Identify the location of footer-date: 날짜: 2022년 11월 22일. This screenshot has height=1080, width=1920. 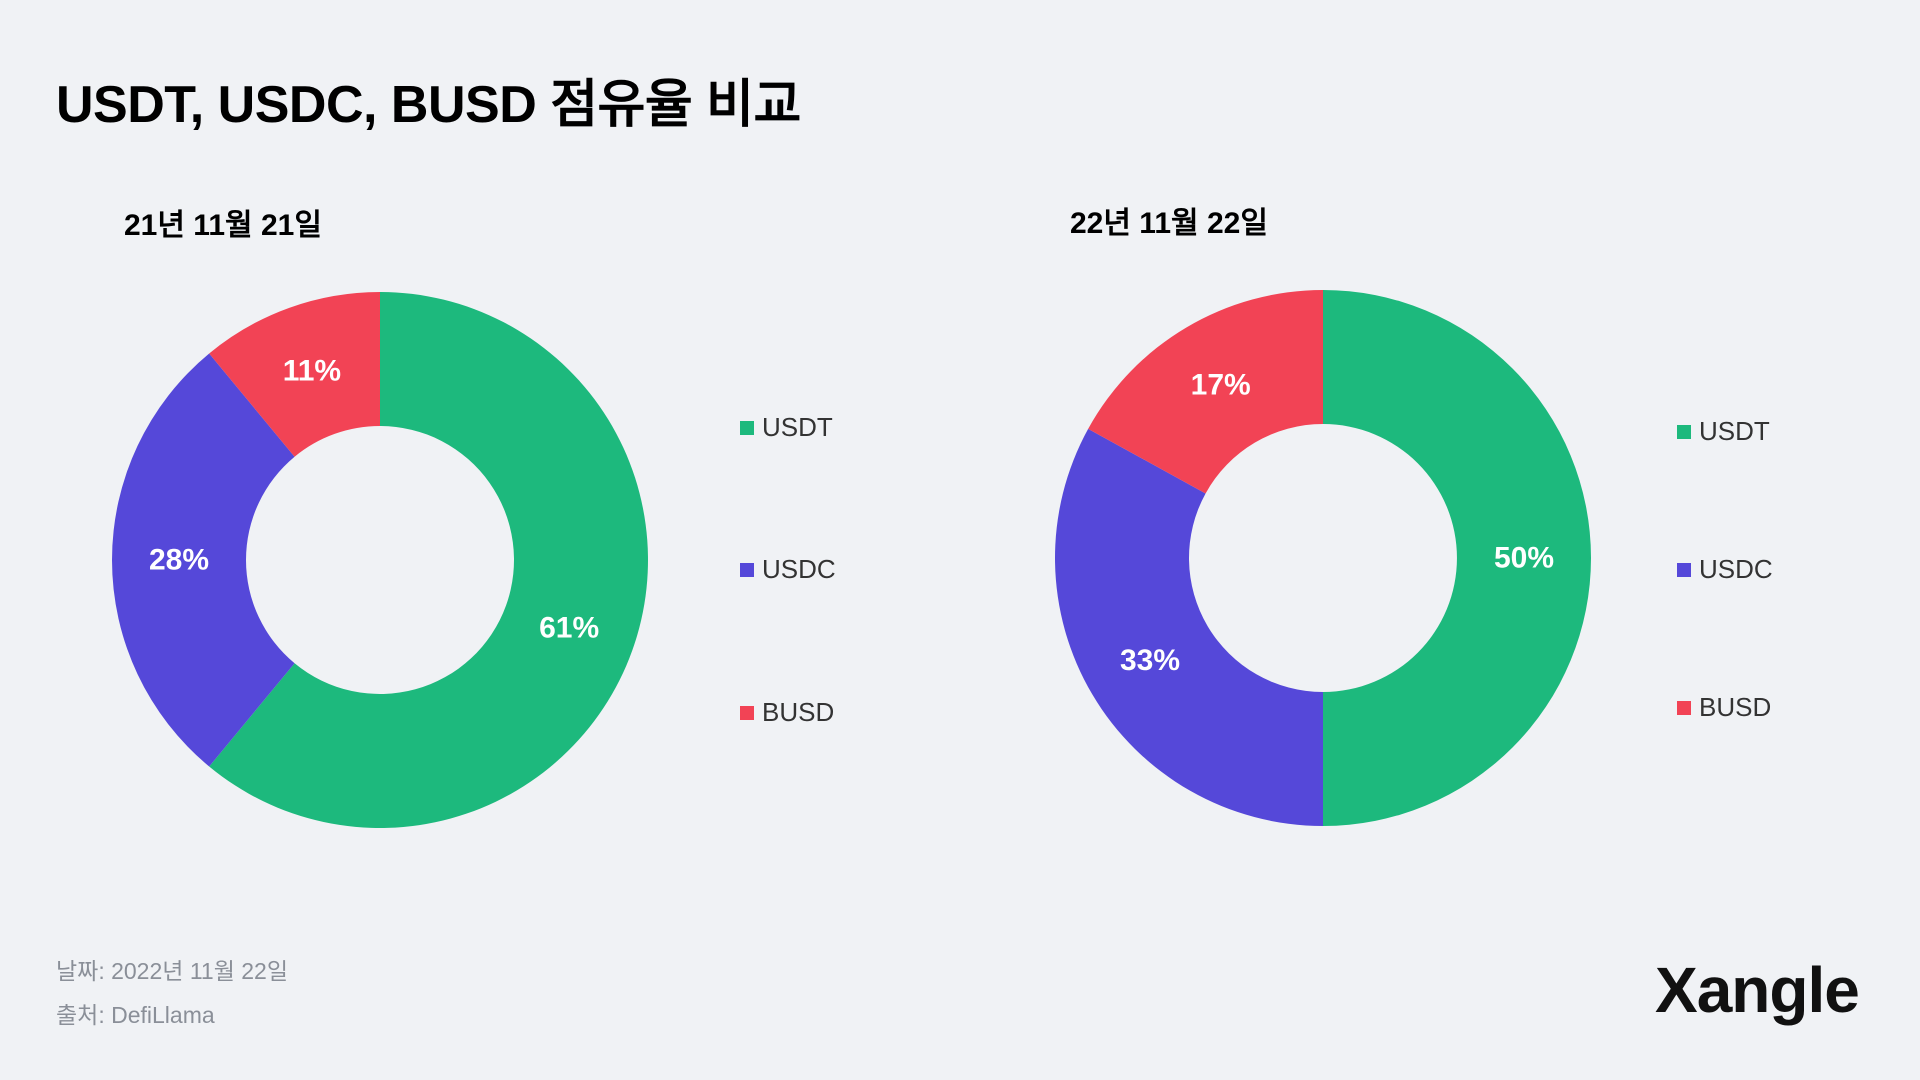
(172, 971).